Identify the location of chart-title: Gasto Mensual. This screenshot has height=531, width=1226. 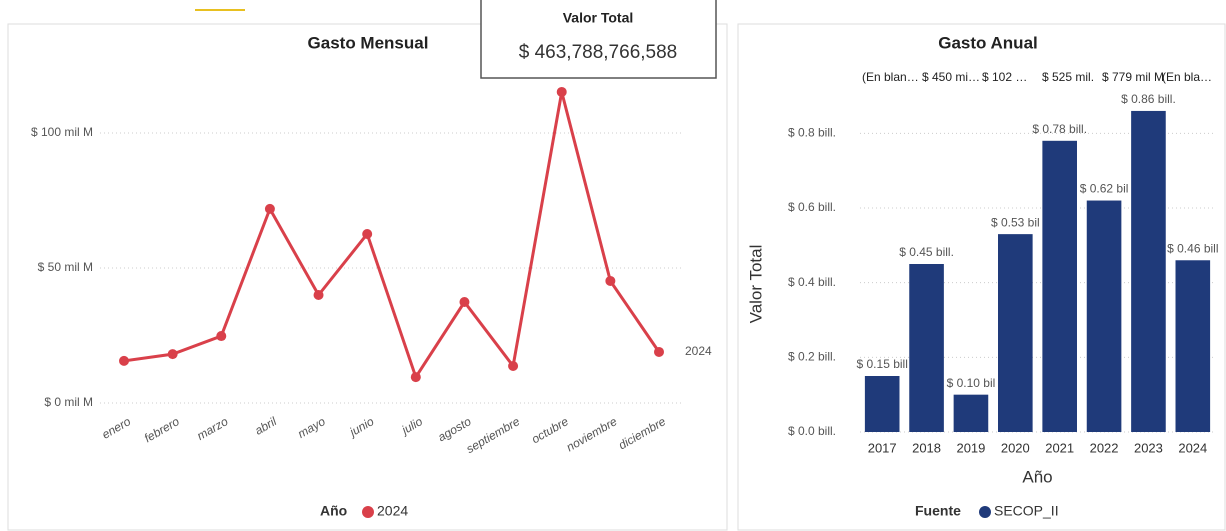
(368, 42).